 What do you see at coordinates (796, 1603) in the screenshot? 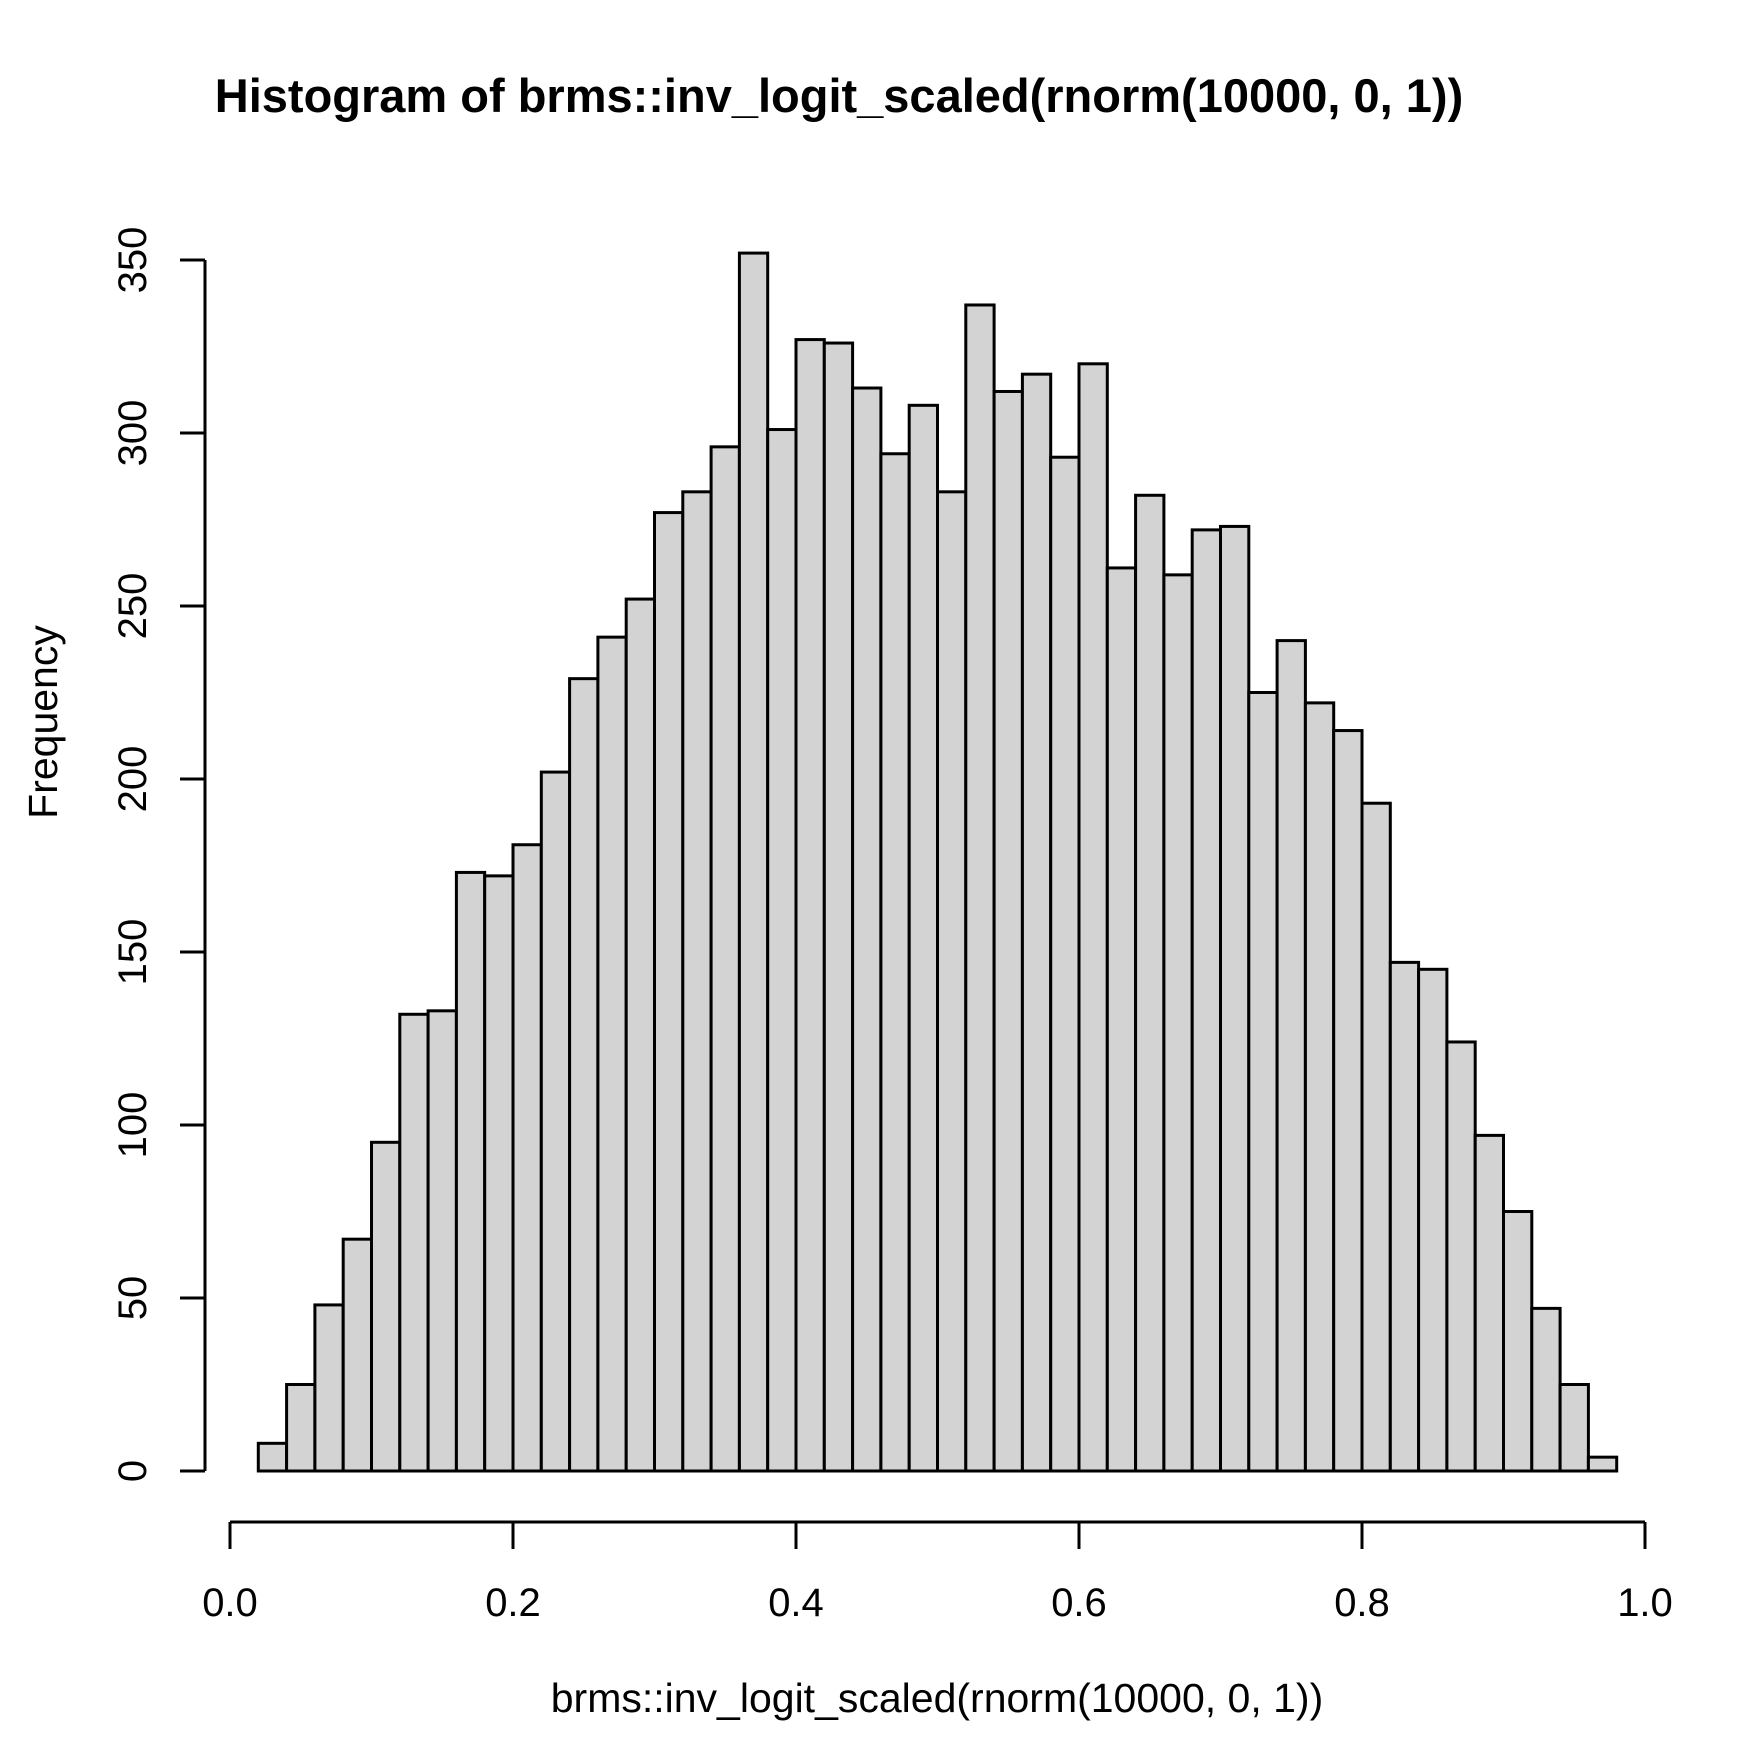
I see `x-tick-label: 0.4` at bounding box center [796, 1603].